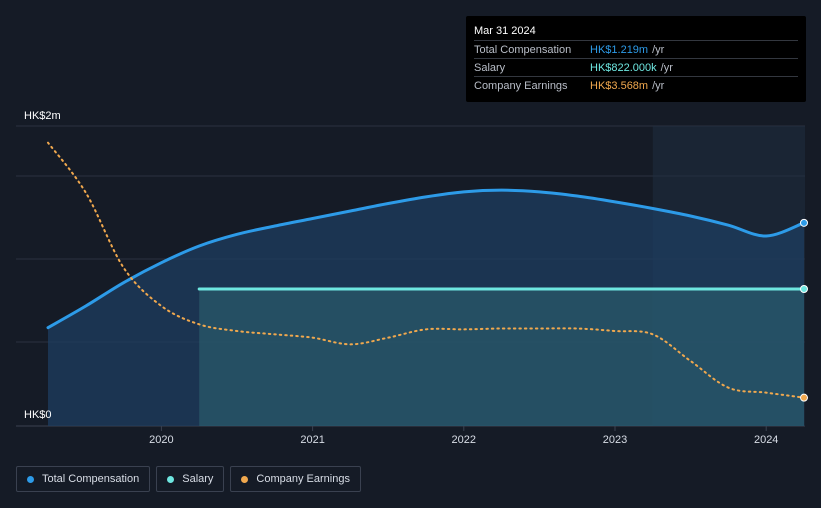 This screenshot has width=821, height=508. Describe the element at coordinates (198, 479) in the screenshot. I see `legend-label: Salary` at that location.